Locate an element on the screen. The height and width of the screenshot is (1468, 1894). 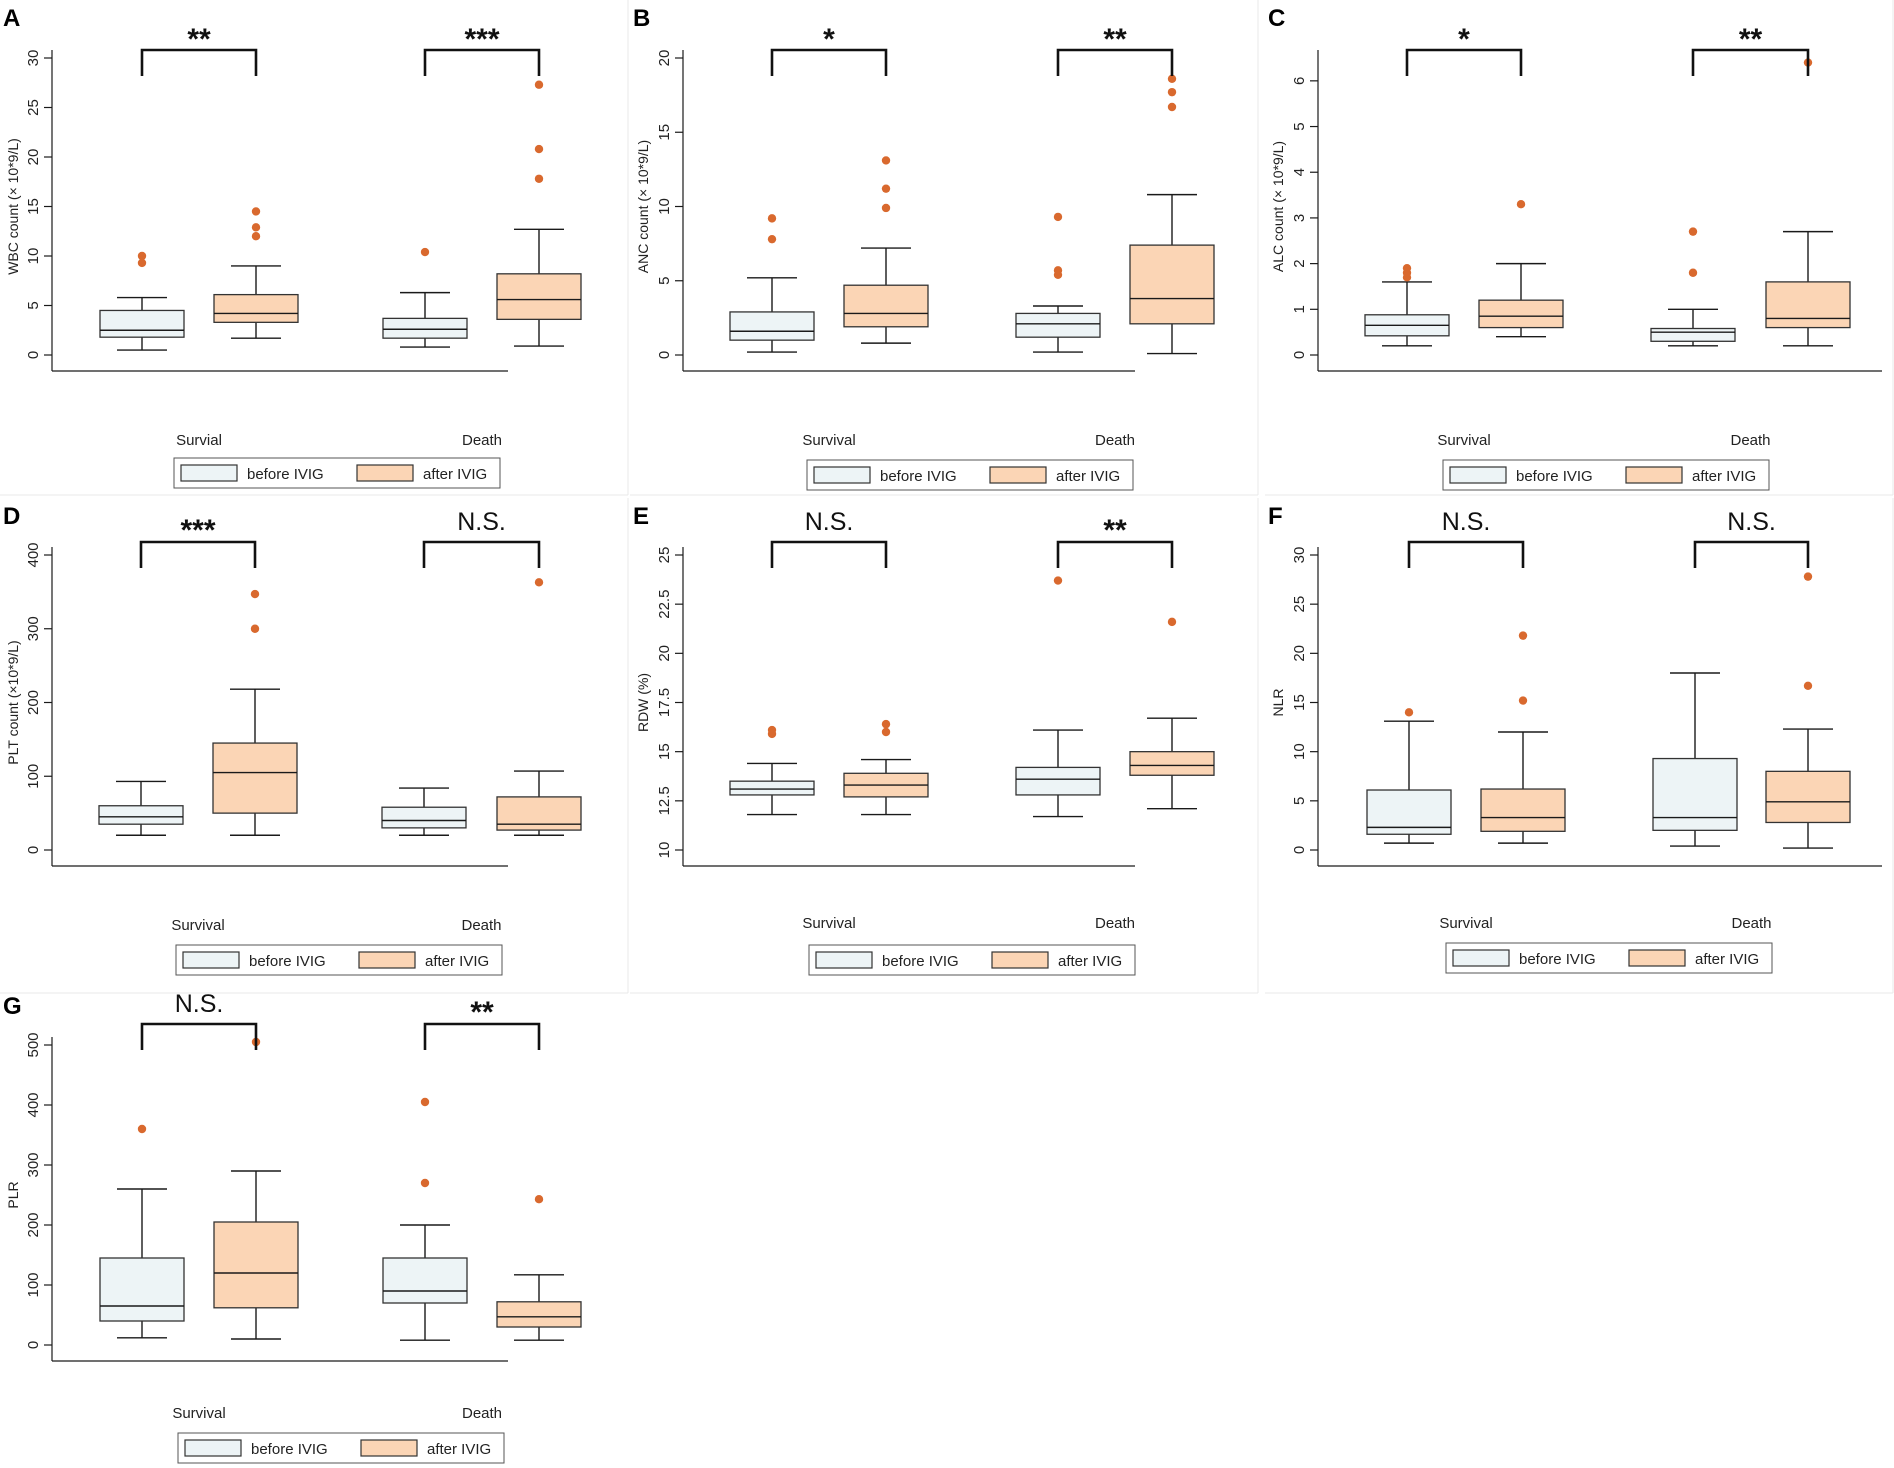
legend-frame is located at coordinates (337, 473).